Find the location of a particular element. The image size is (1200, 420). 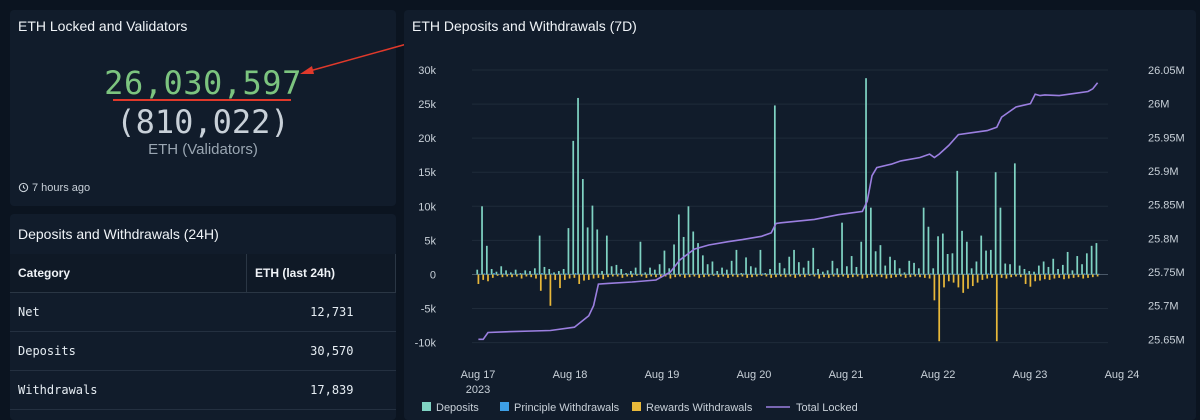

y-right-tick-label: 25.75M is located at coordinates (1166, 273).